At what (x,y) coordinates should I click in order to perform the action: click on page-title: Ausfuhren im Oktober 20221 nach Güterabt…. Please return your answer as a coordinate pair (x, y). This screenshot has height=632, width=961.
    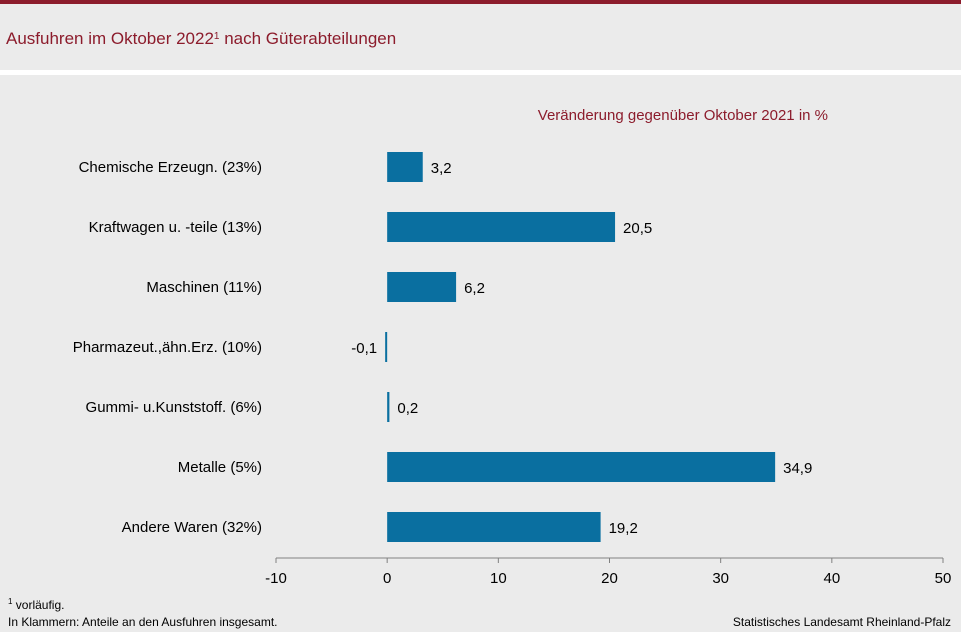
    Looking at the image, I should click on (201, 39).